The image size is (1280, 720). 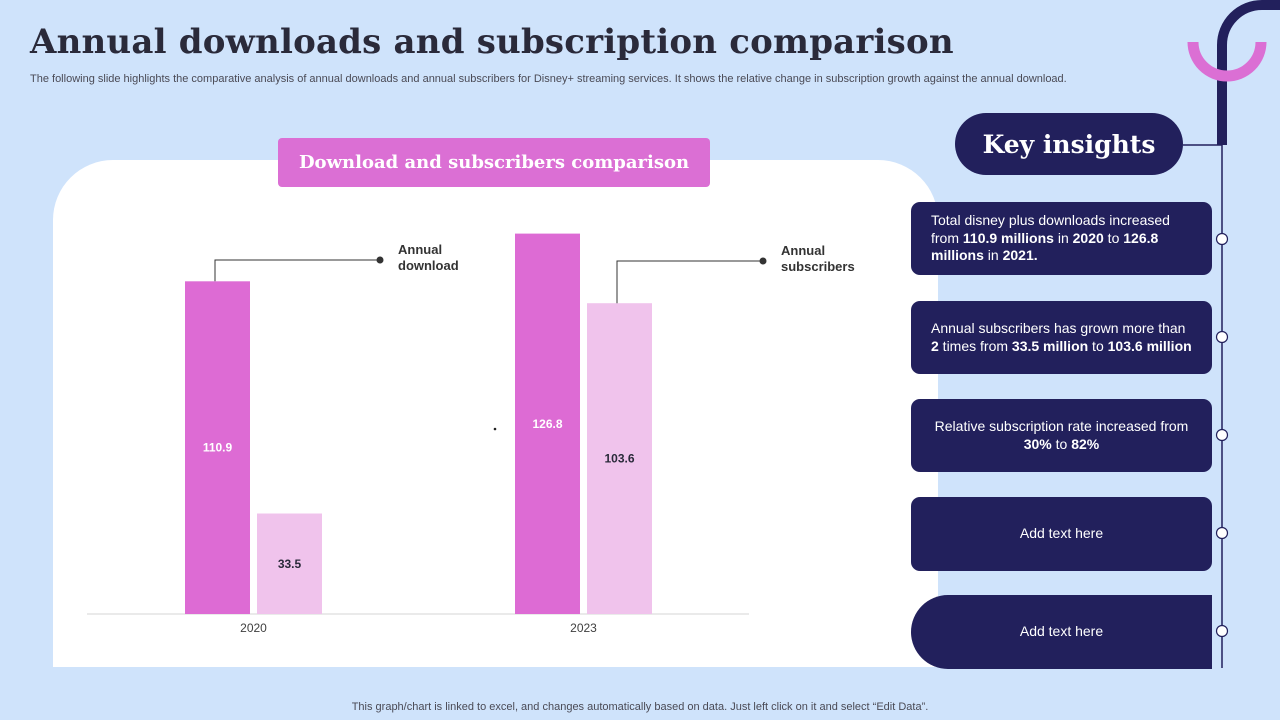 I want to click on bar-annual-subscribers-2020, so click(x=289, y=563).